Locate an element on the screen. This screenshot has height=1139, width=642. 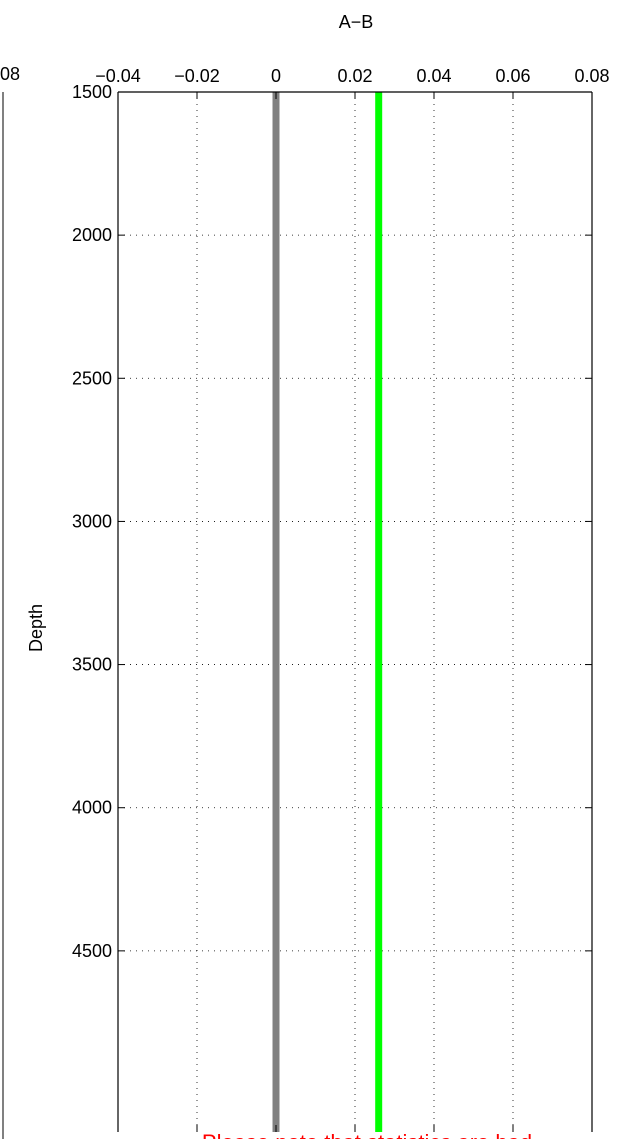
y-tick-label: 4000 is located at coordinates (92, 808).